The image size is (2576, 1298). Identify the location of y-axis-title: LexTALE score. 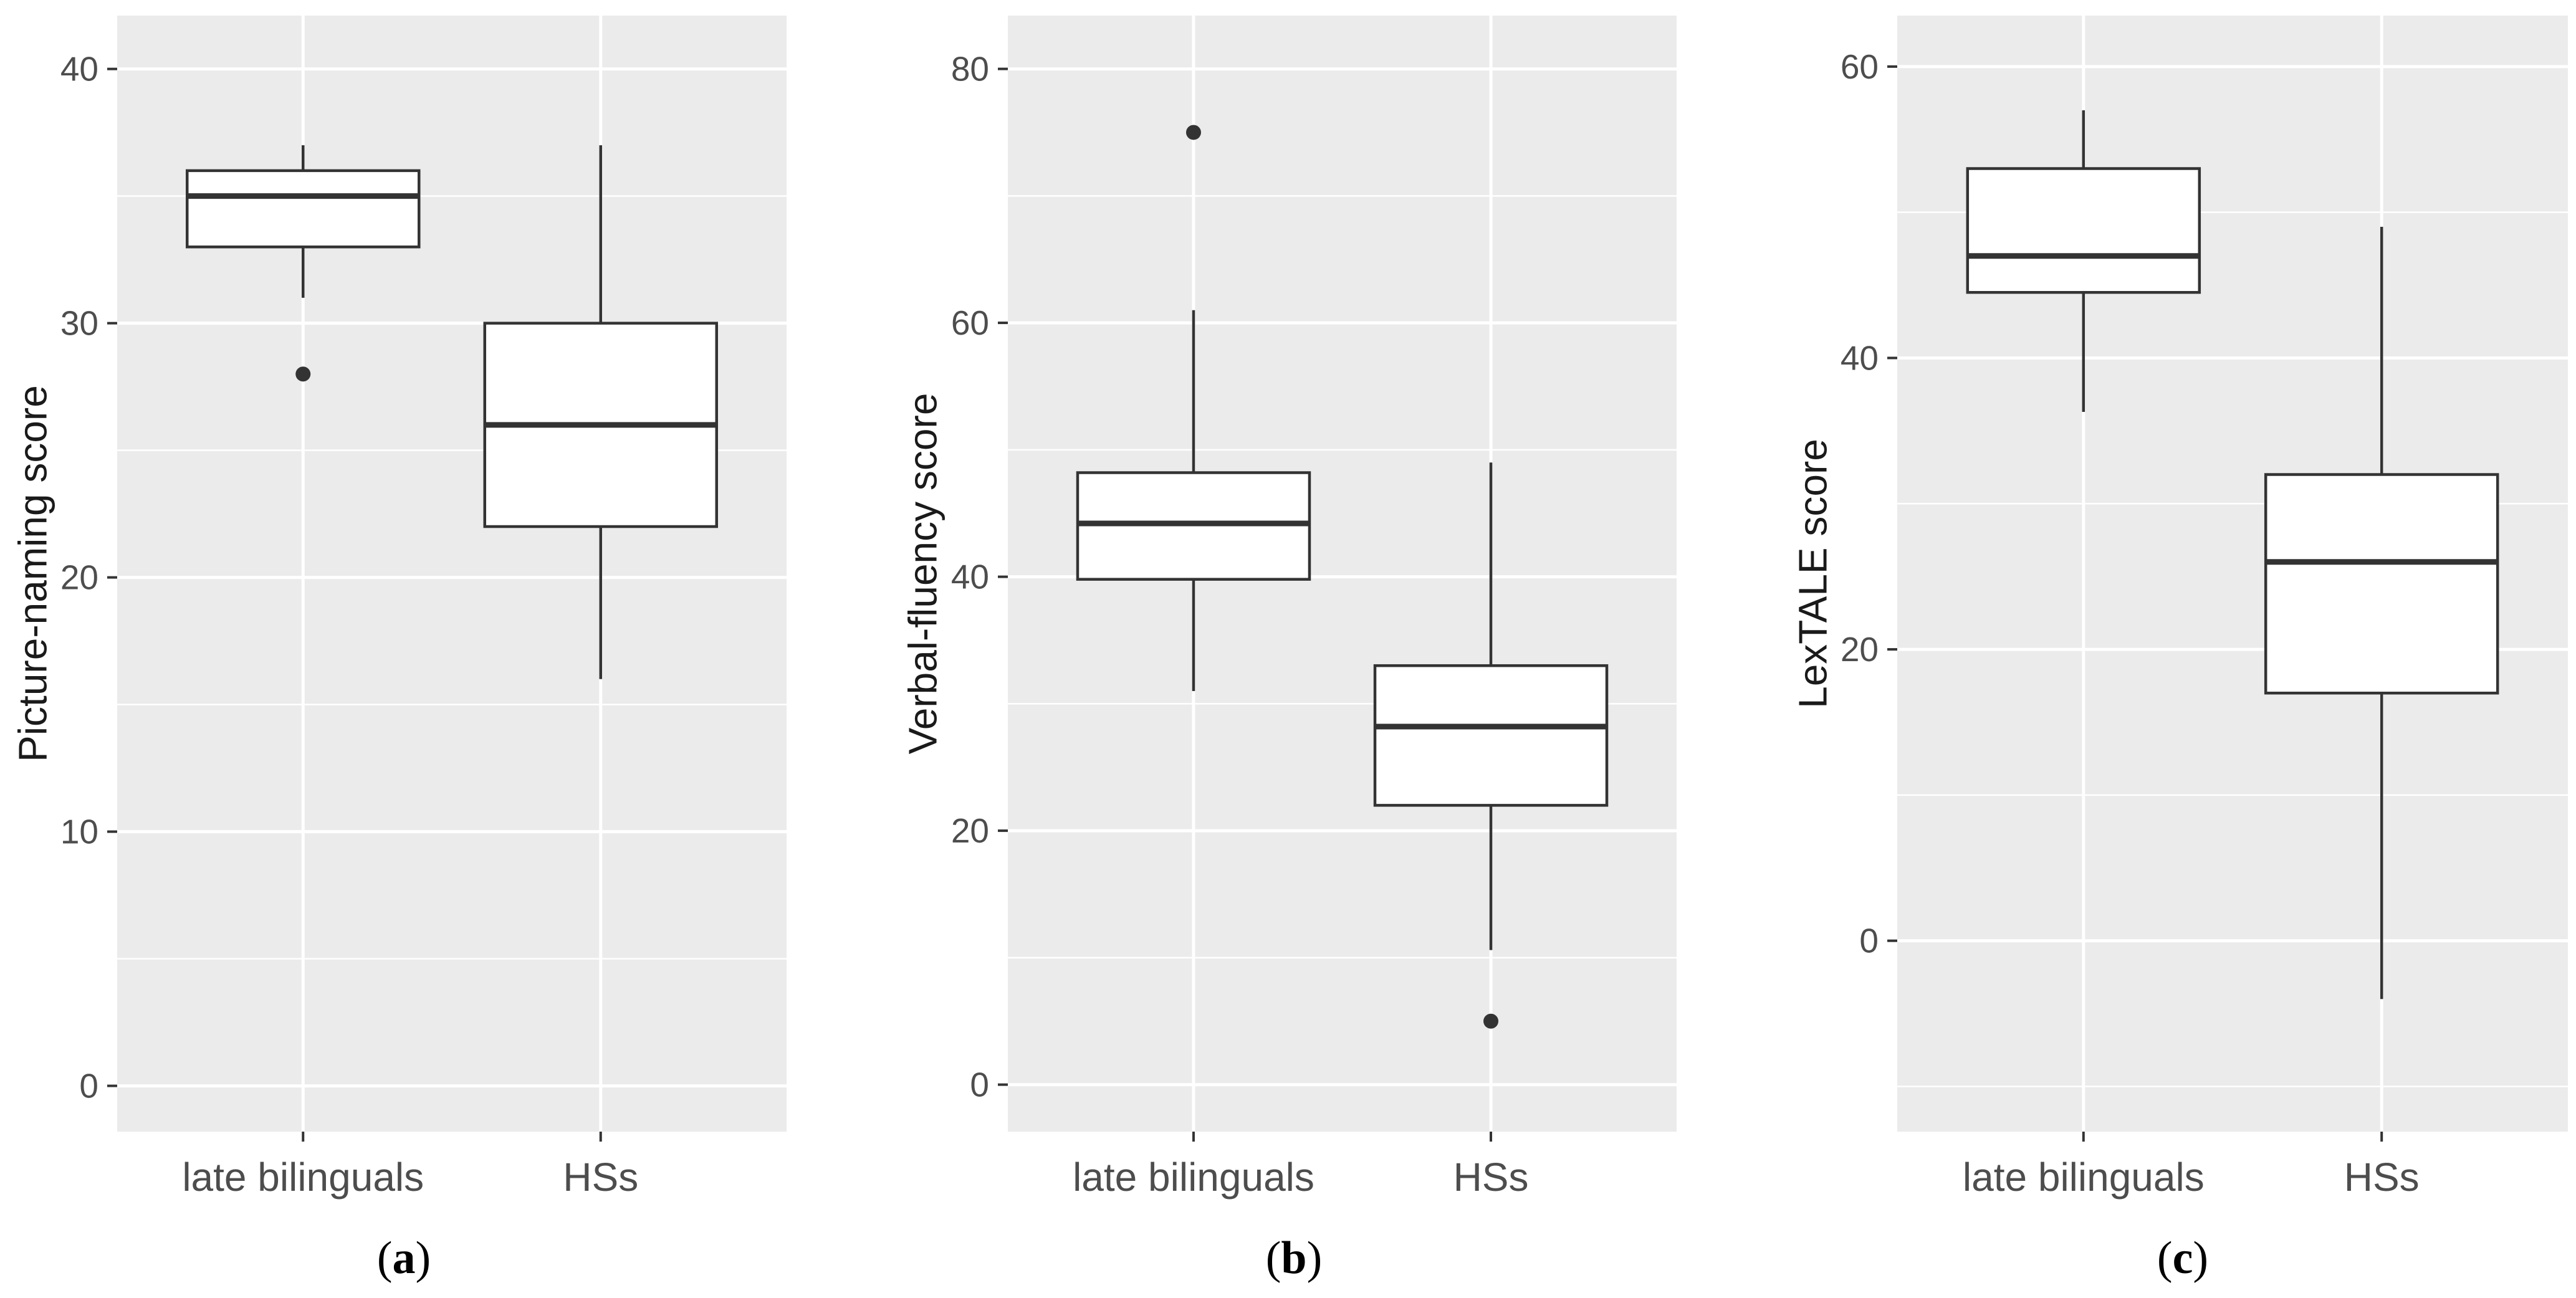
(1812, 574).